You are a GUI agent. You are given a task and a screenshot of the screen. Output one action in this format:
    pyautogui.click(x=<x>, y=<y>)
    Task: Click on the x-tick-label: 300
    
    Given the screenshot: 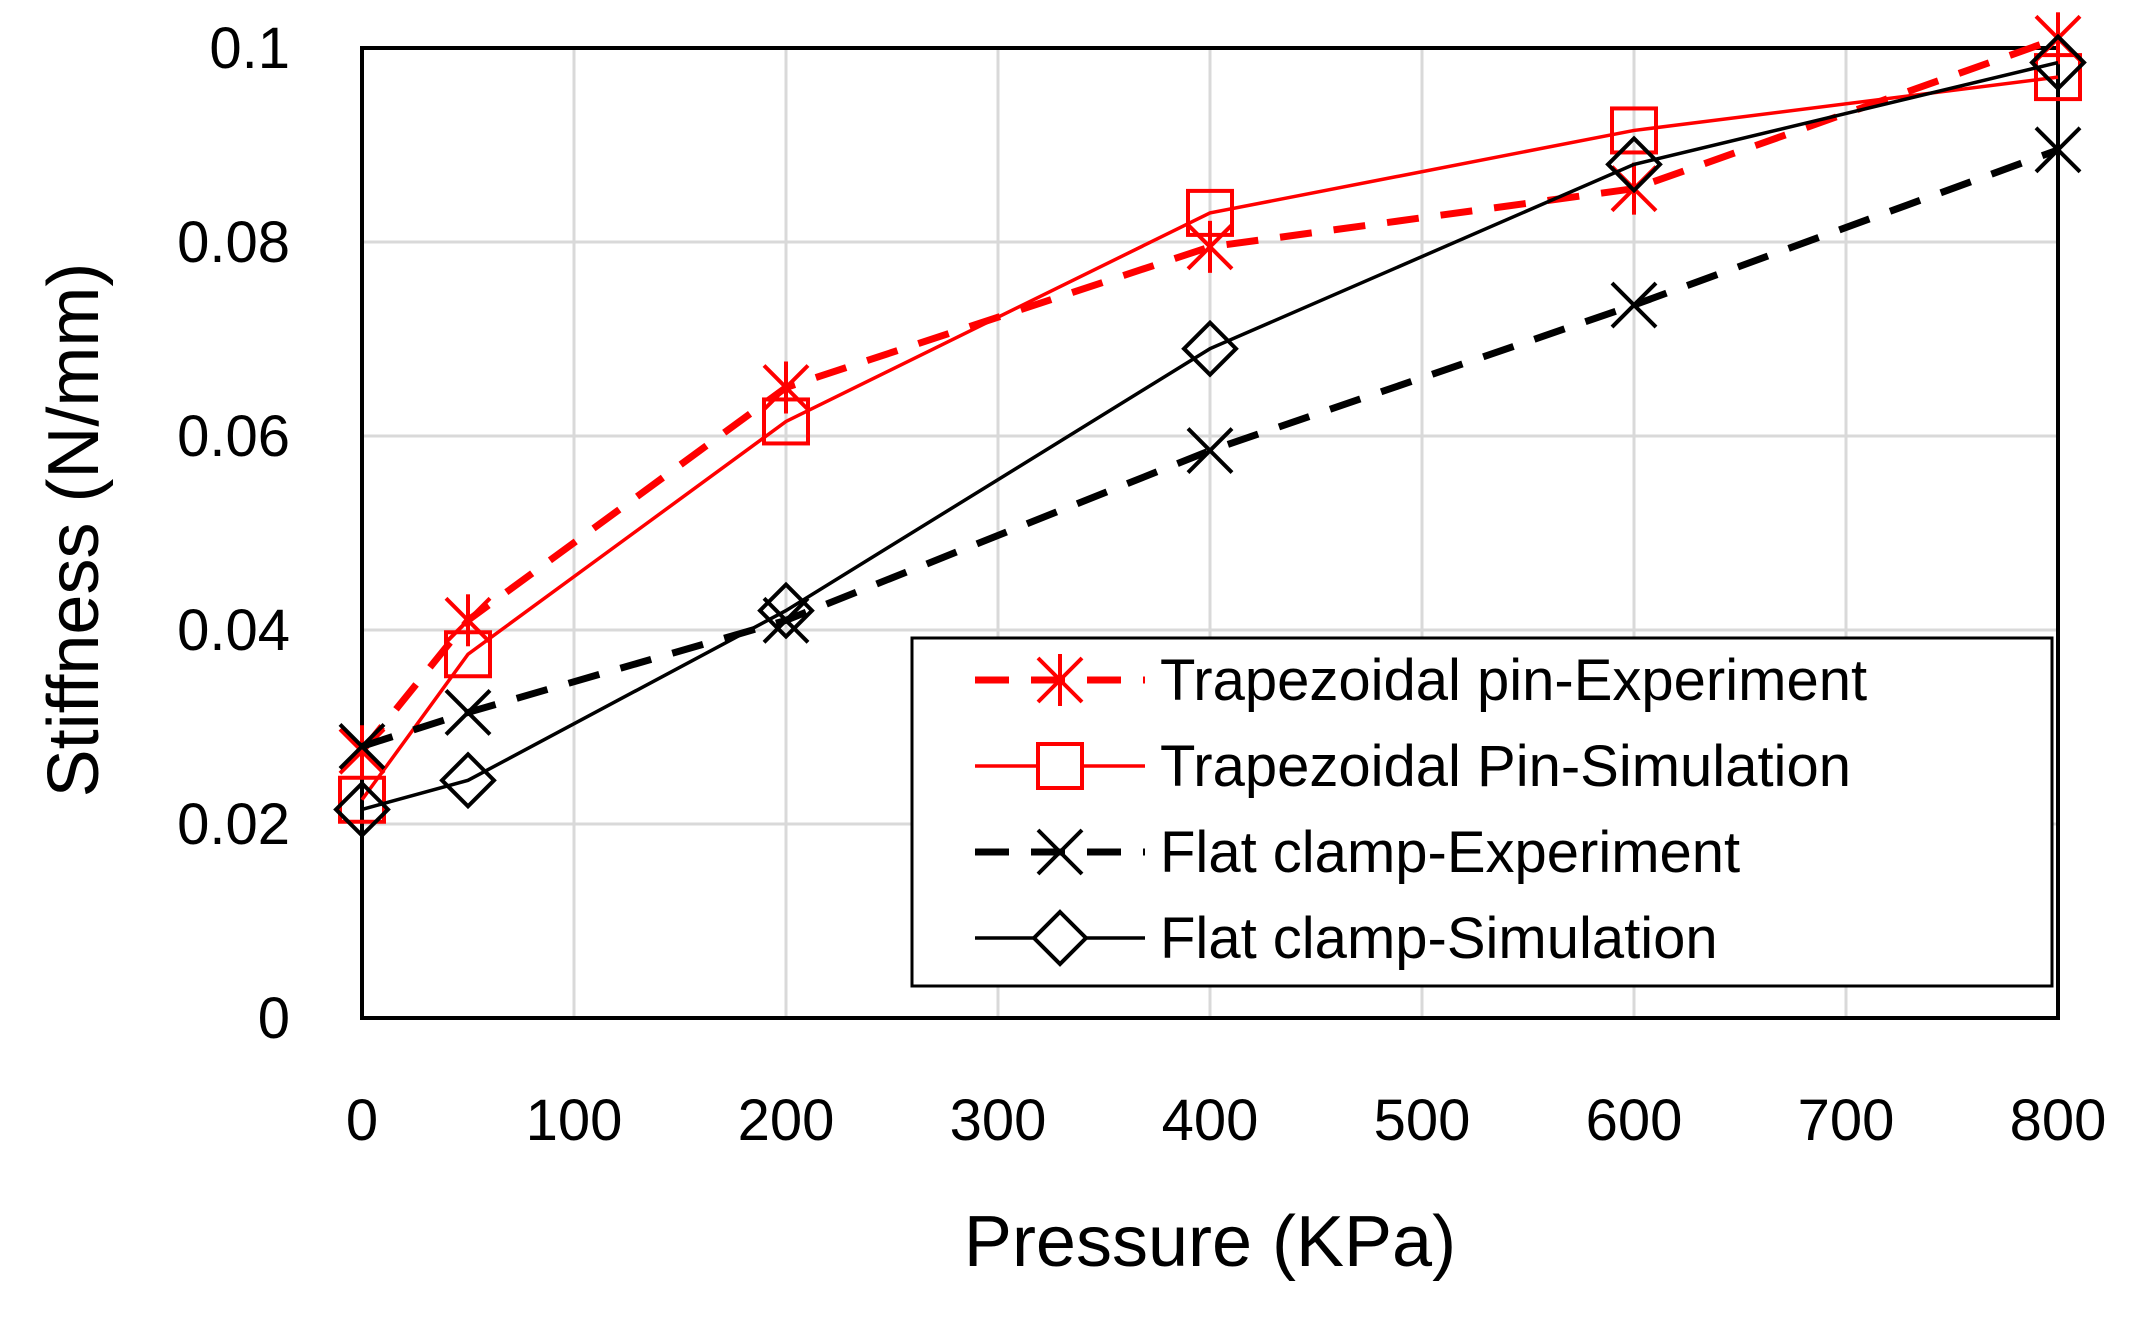 What is the action you would take?
    pyautogui.click(x=998, y=1120)
    